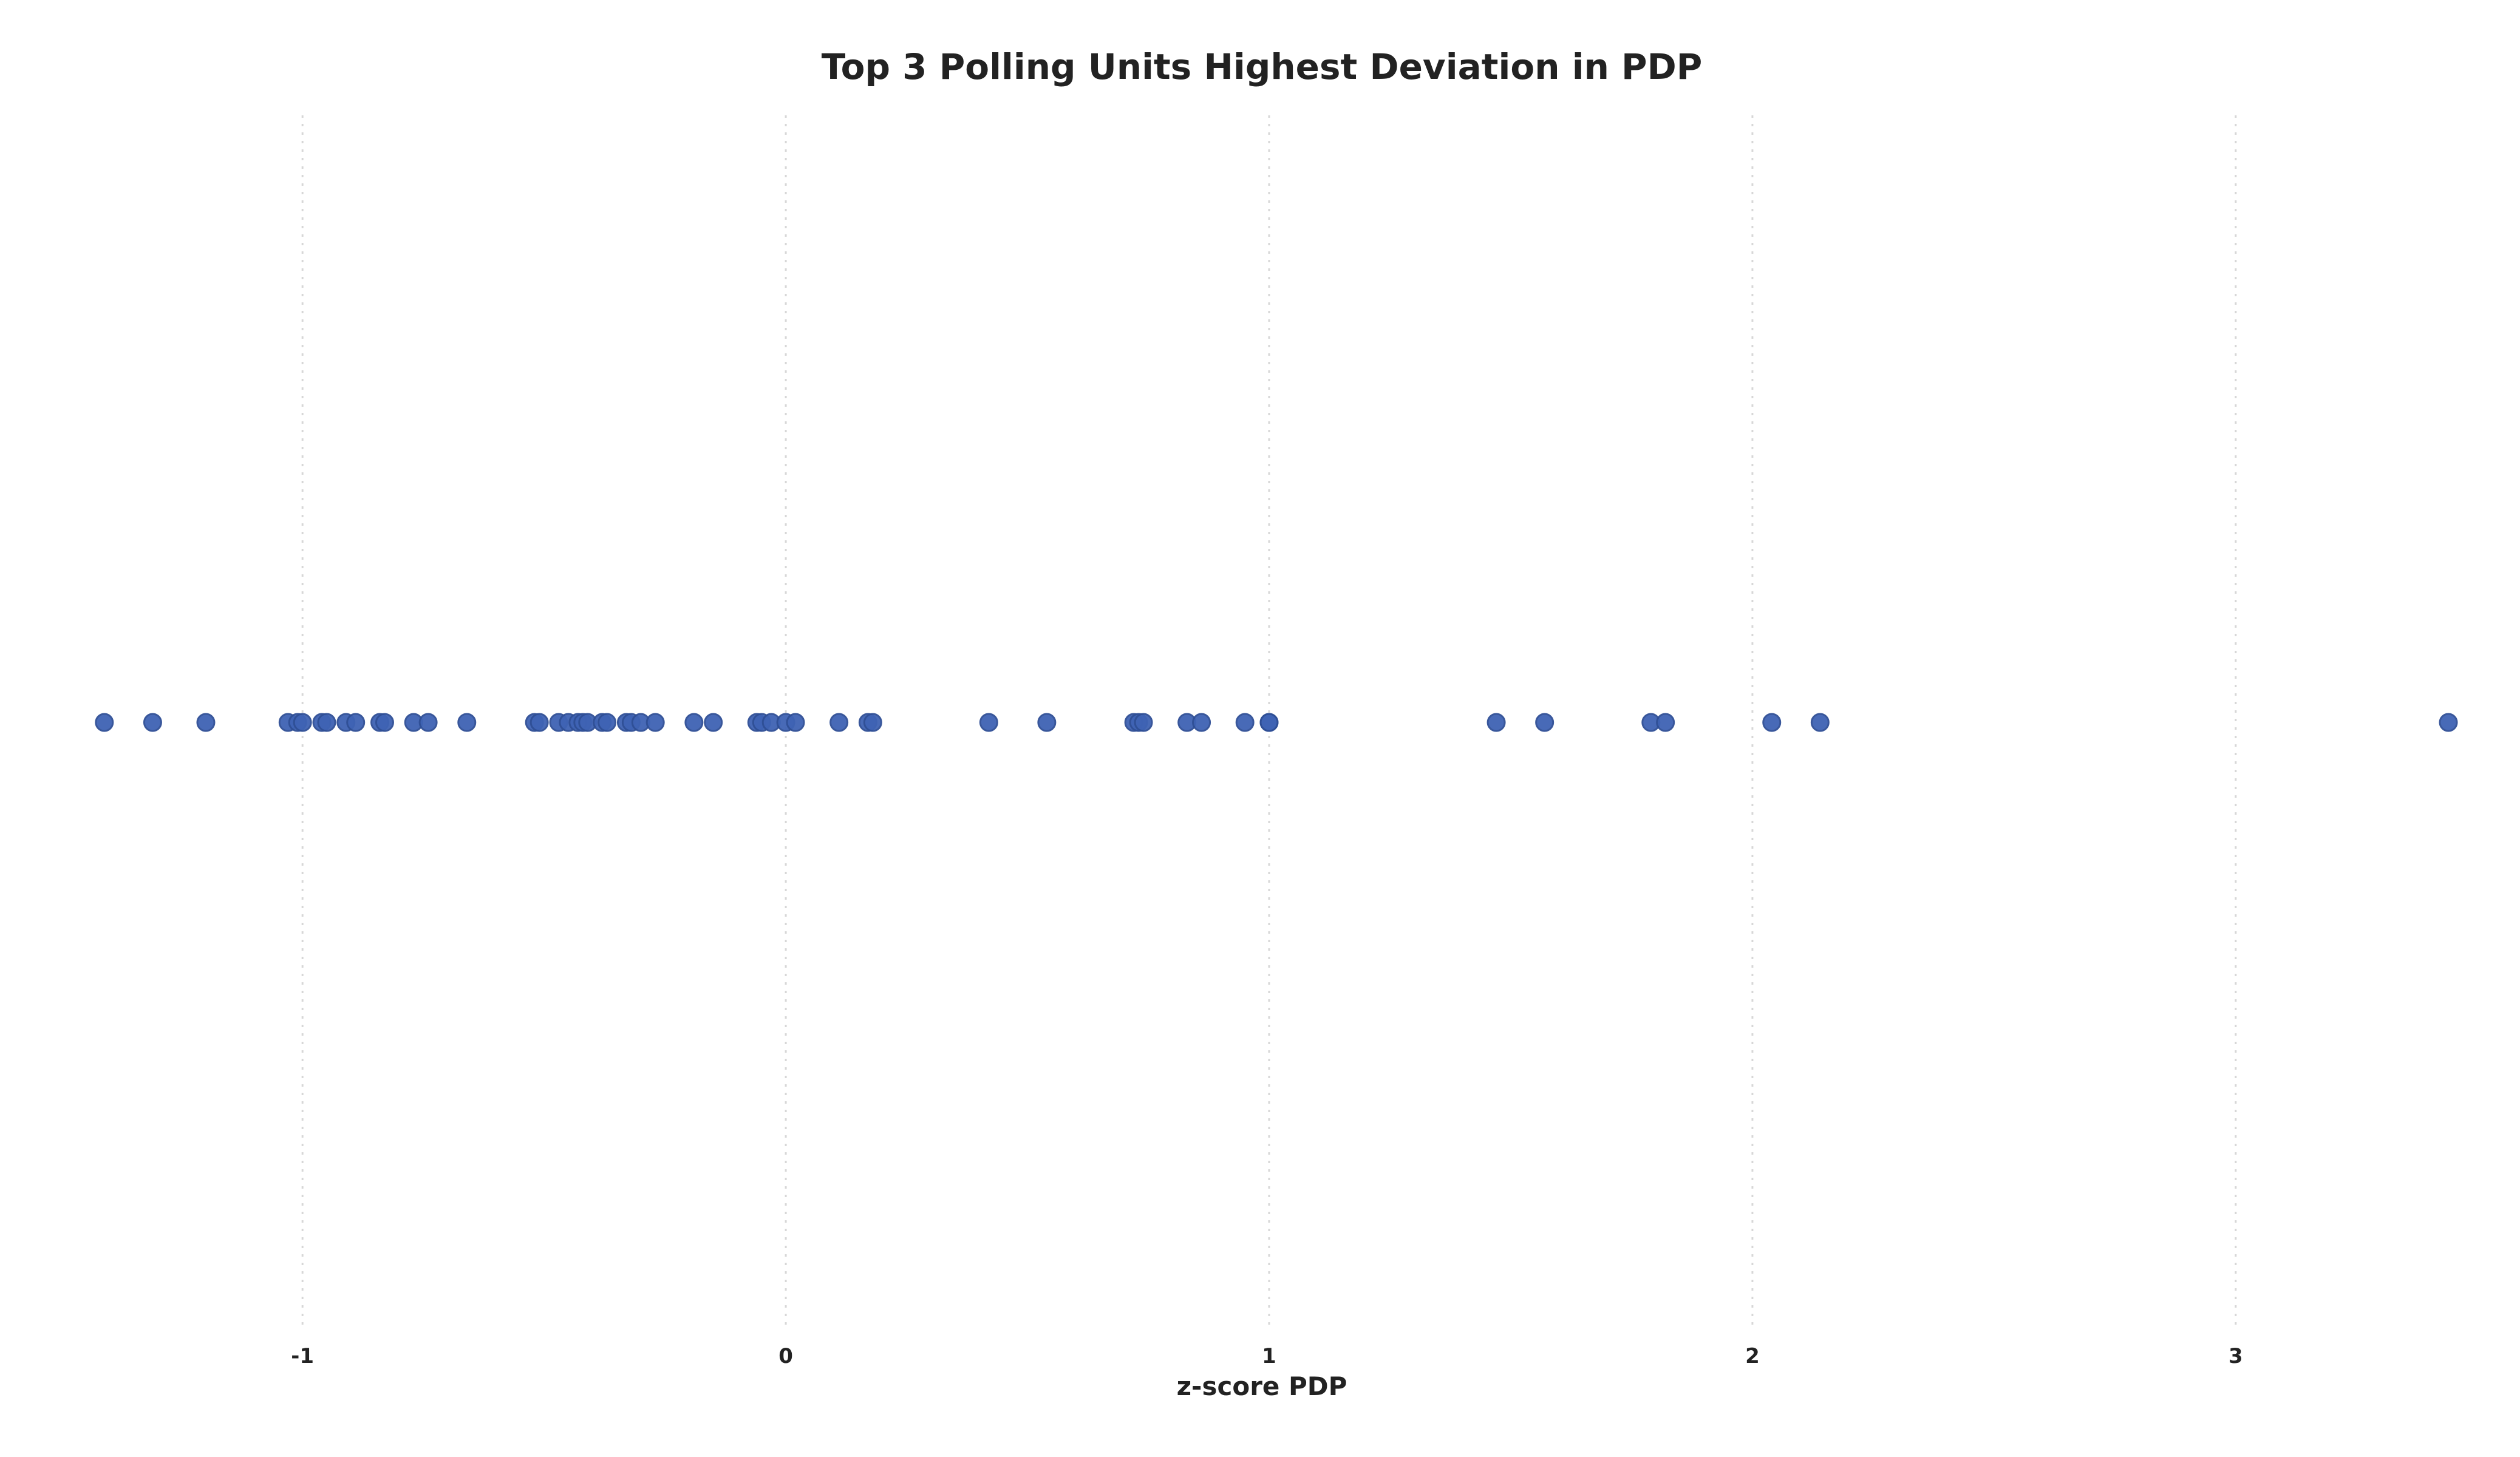 The width and height of the screenshot is (2520, 1457). What do you see at coordinates (785, 1356) in the screenshot?
I see `x-tick-label: 0` at bounding box center [785, 1356].